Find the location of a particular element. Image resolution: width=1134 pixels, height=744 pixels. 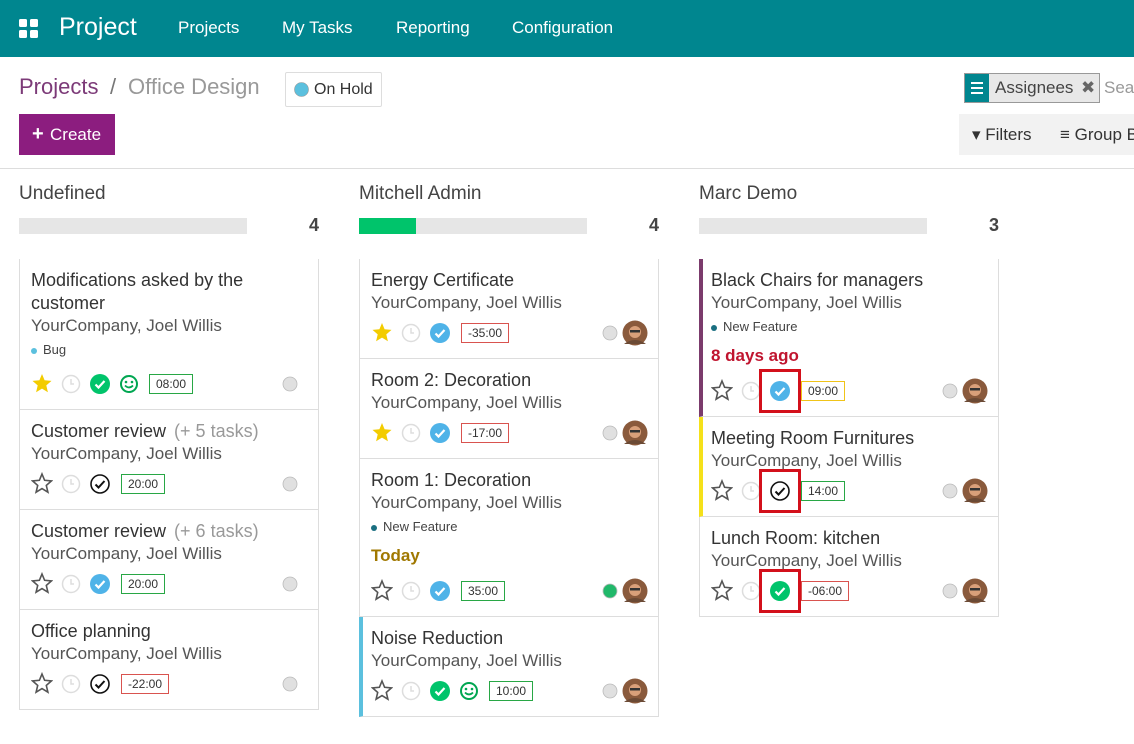

tag-text: New Feature is located at coordinates (420, 526).